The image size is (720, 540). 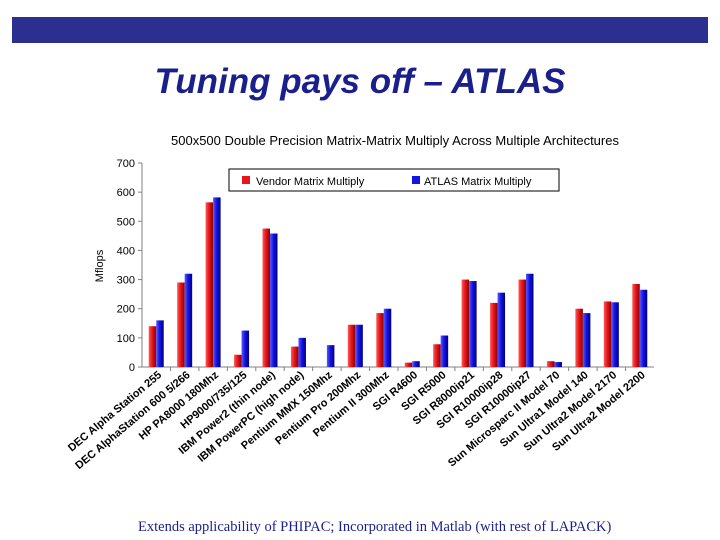 What do you see at coordinates (126, 164) in the screenshot?
I see `y-tick-label: 700` at bounding box center [126, 164].